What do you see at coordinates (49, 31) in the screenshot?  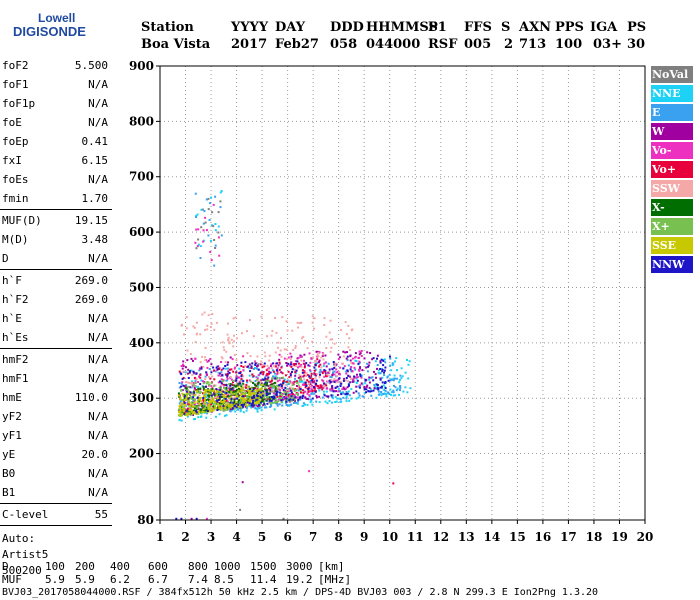 I see `logo-text-digisonde: DIGISONDE` at bounding box center [49, 31].